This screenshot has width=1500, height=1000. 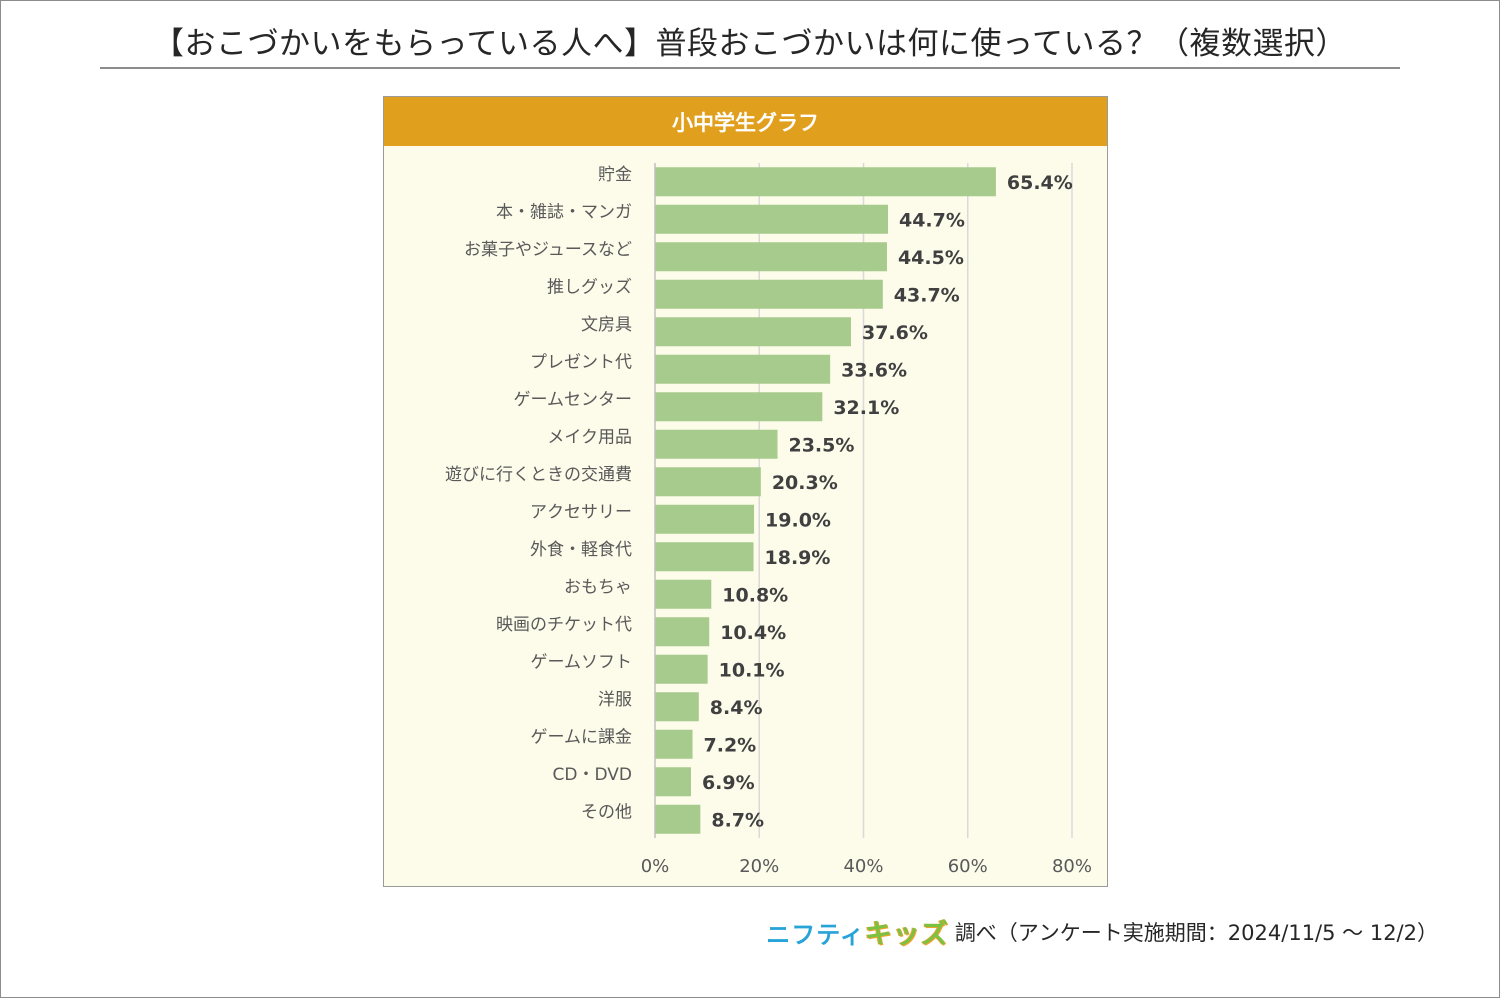 I want to click on data-label: 6.9%, so click(x=728, y=783).